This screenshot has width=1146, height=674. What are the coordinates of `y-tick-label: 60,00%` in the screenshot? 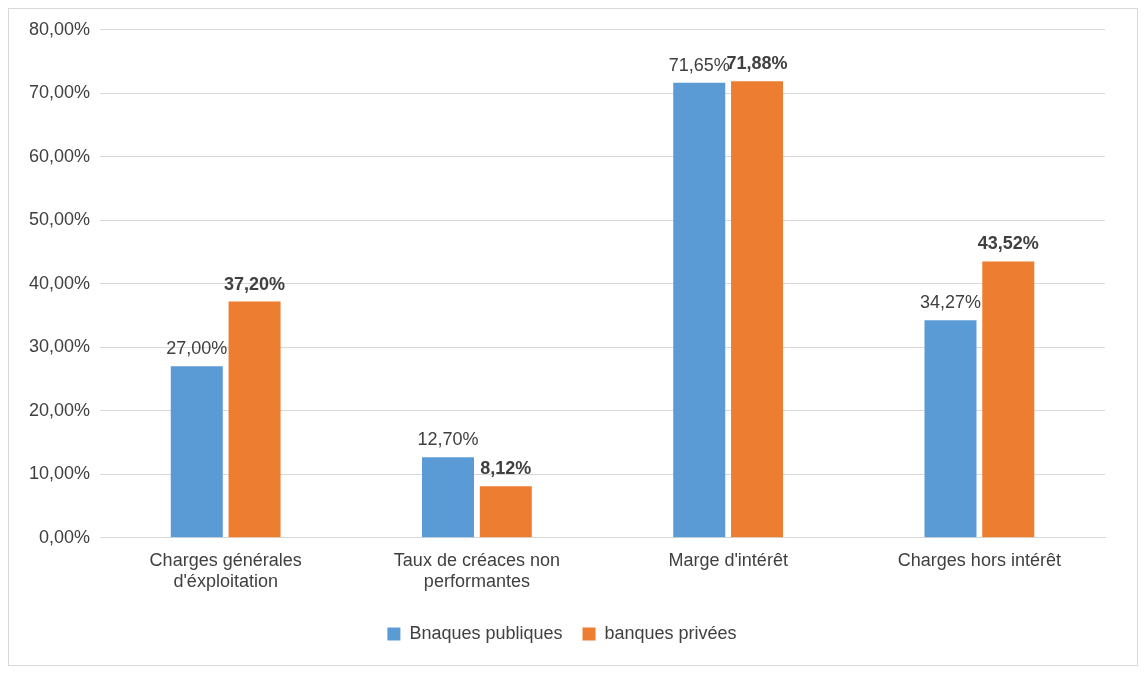 It's located at (59, 155).